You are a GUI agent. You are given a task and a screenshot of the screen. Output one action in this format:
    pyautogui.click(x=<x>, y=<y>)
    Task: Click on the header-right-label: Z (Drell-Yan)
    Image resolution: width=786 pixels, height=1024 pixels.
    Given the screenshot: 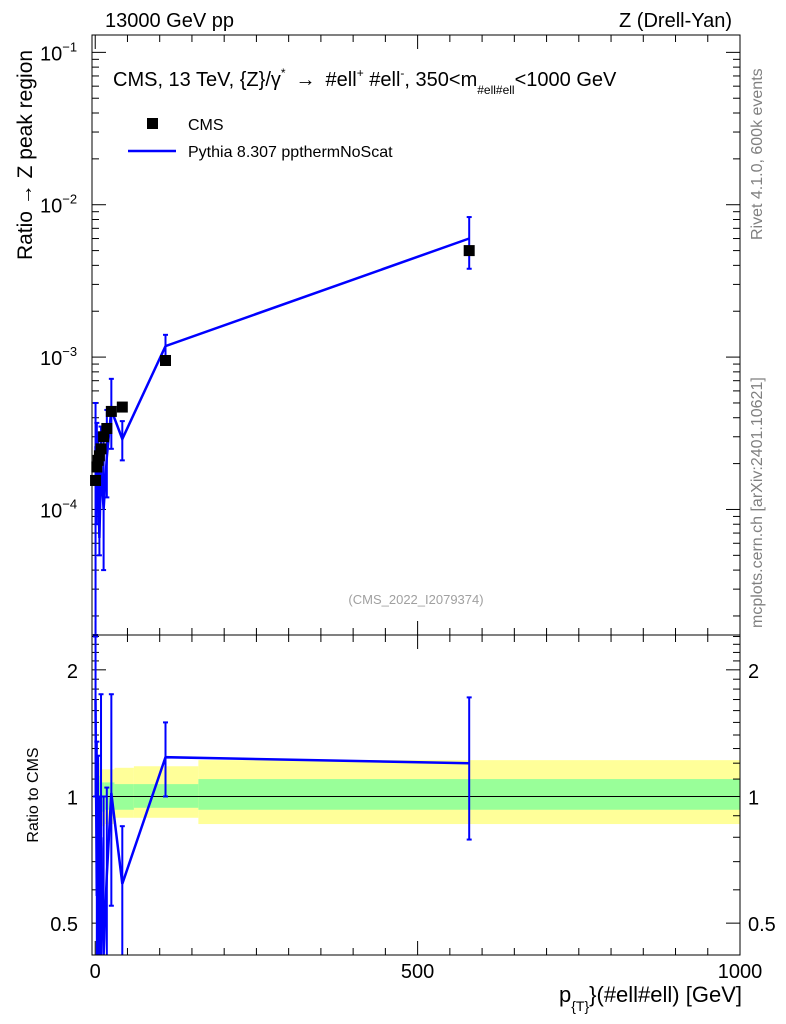 What is the action you would take?
    pyautogui.click(x=675, y=21)
    